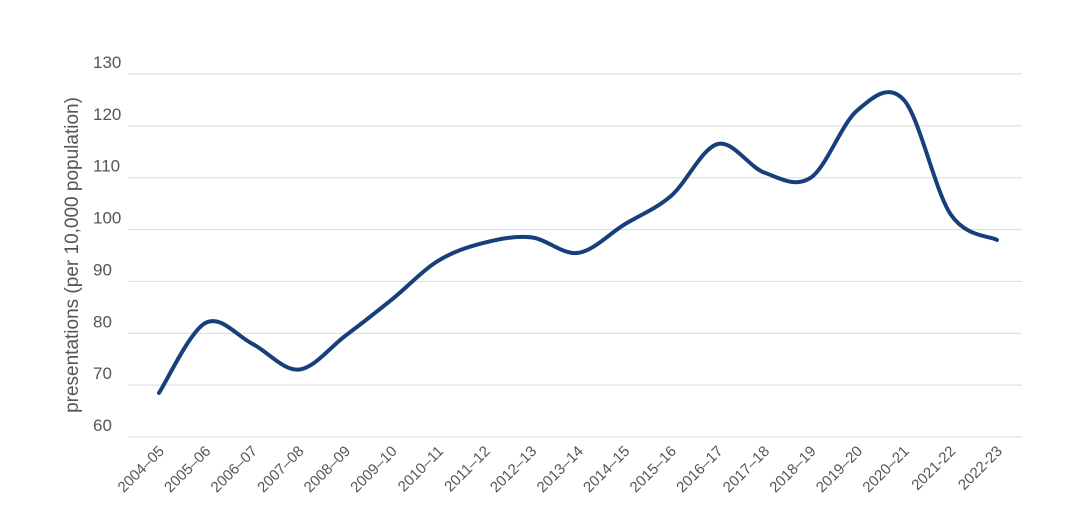 Image resolution: width=1087 pixels, height=531 pixels. What do you see at coordinates (107, 244) in the screenshot?
I see `y-axis-ticks: 60 70 80 90 100 110 120 130` at bounding box center [107, 244].